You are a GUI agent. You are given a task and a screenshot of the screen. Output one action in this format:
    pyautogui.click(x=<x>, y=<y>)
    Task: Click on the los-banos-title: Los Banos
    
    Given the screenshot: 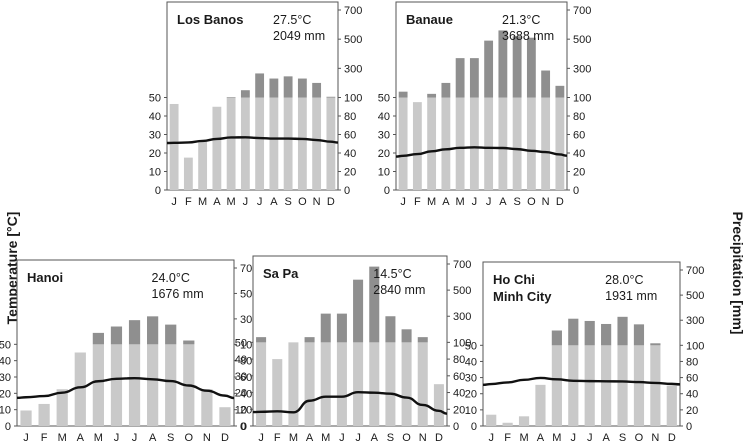 What is the action you would take?
    pyautogui.click(x=210, y=19)
    